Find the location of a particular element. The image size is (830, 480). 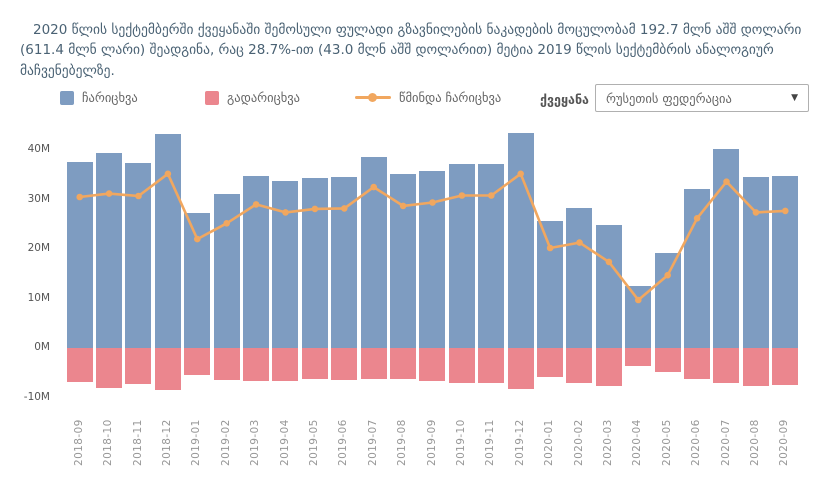

y-axis-label: 10M is located at coordinates (38, 297).